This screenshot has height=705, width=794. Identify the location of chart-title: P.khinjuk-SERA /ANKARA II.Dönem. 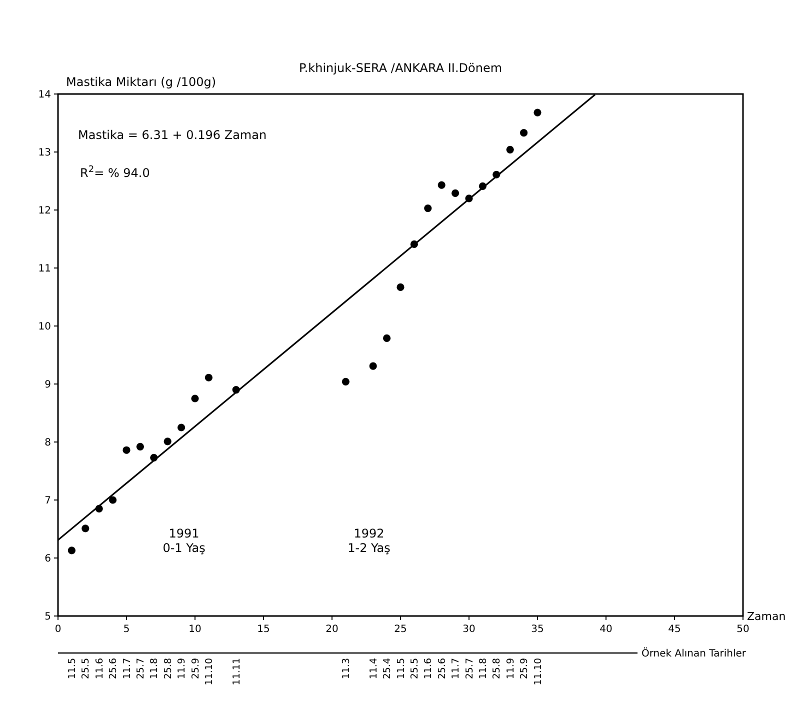
(400, 68).